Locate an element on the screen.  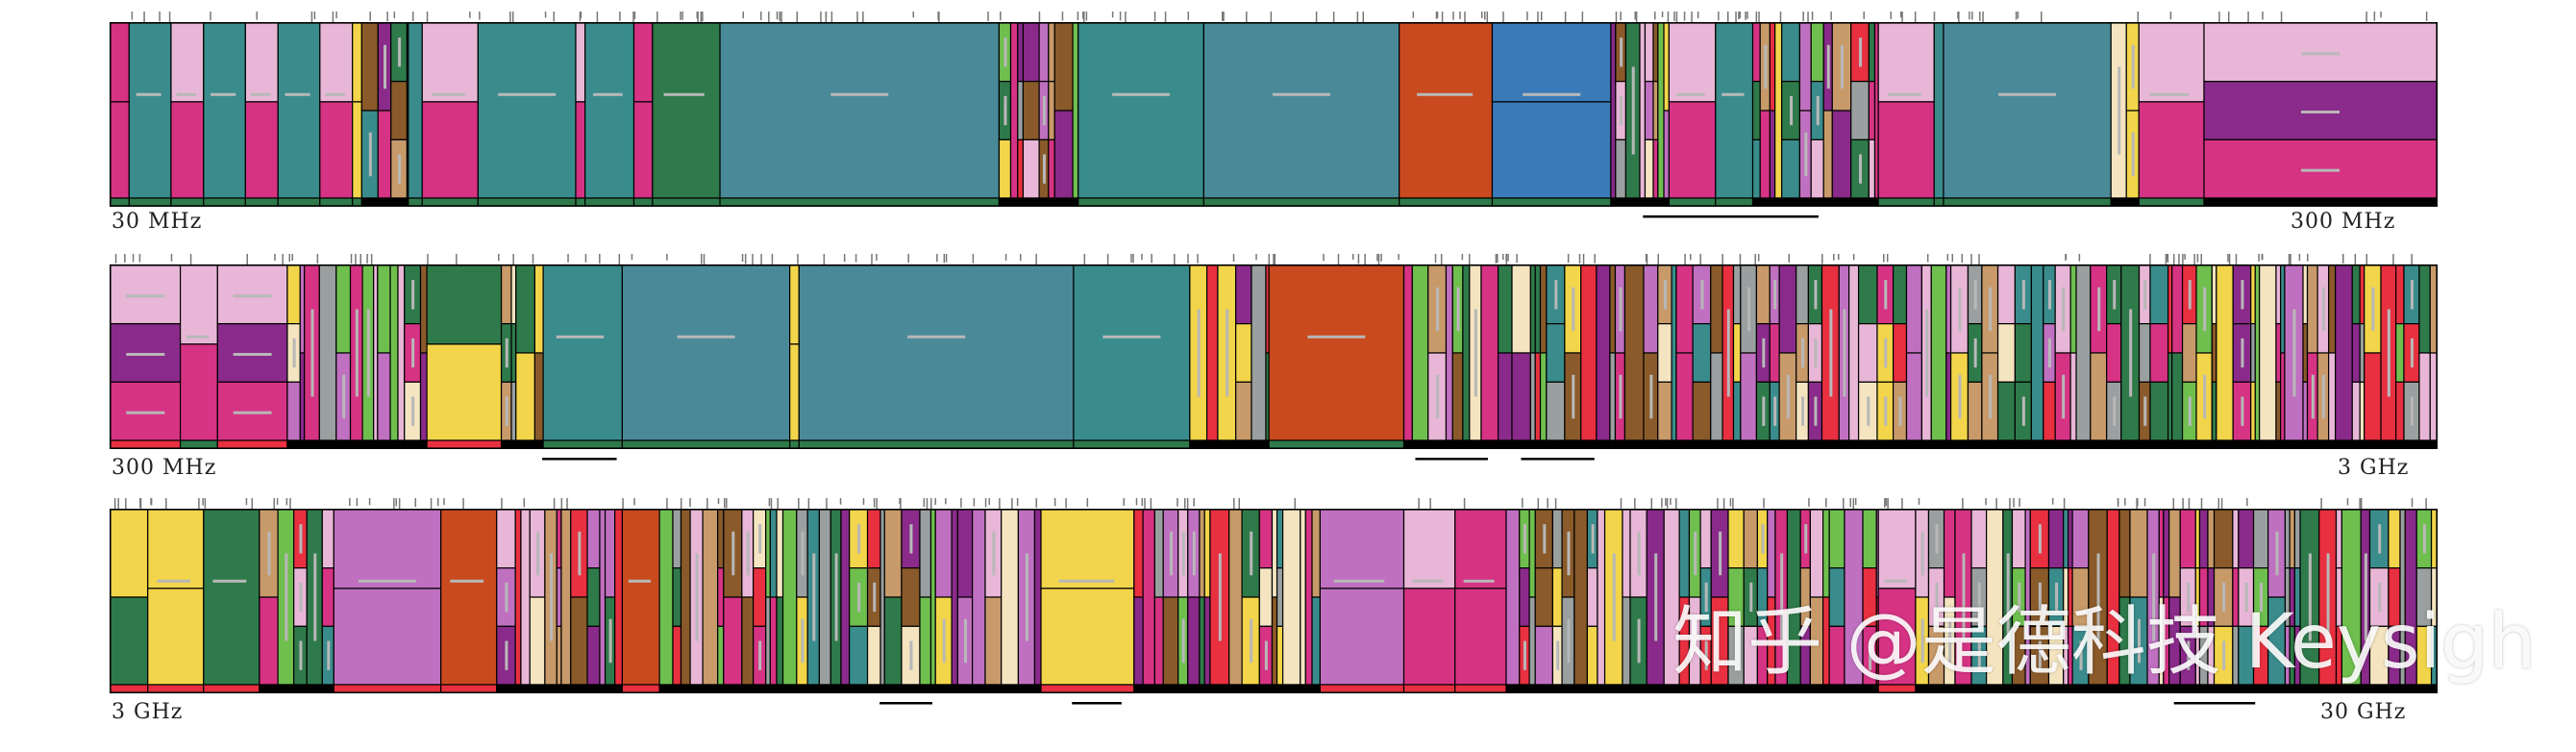
row3-end-label: 30 GHz is located at coordinates (2363, 712).